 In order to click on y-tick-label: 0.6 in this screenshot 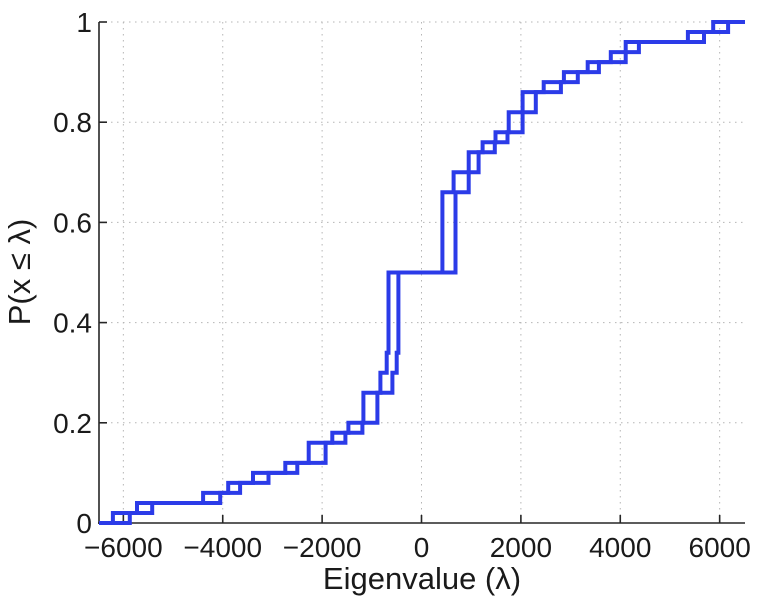, I will do `click(72, 222)`.